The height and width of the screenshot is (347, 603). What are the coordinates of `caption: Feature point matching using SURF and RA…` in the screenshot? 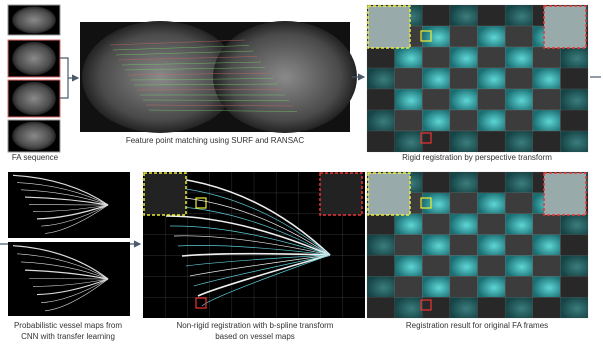 It's located at (215, 140).